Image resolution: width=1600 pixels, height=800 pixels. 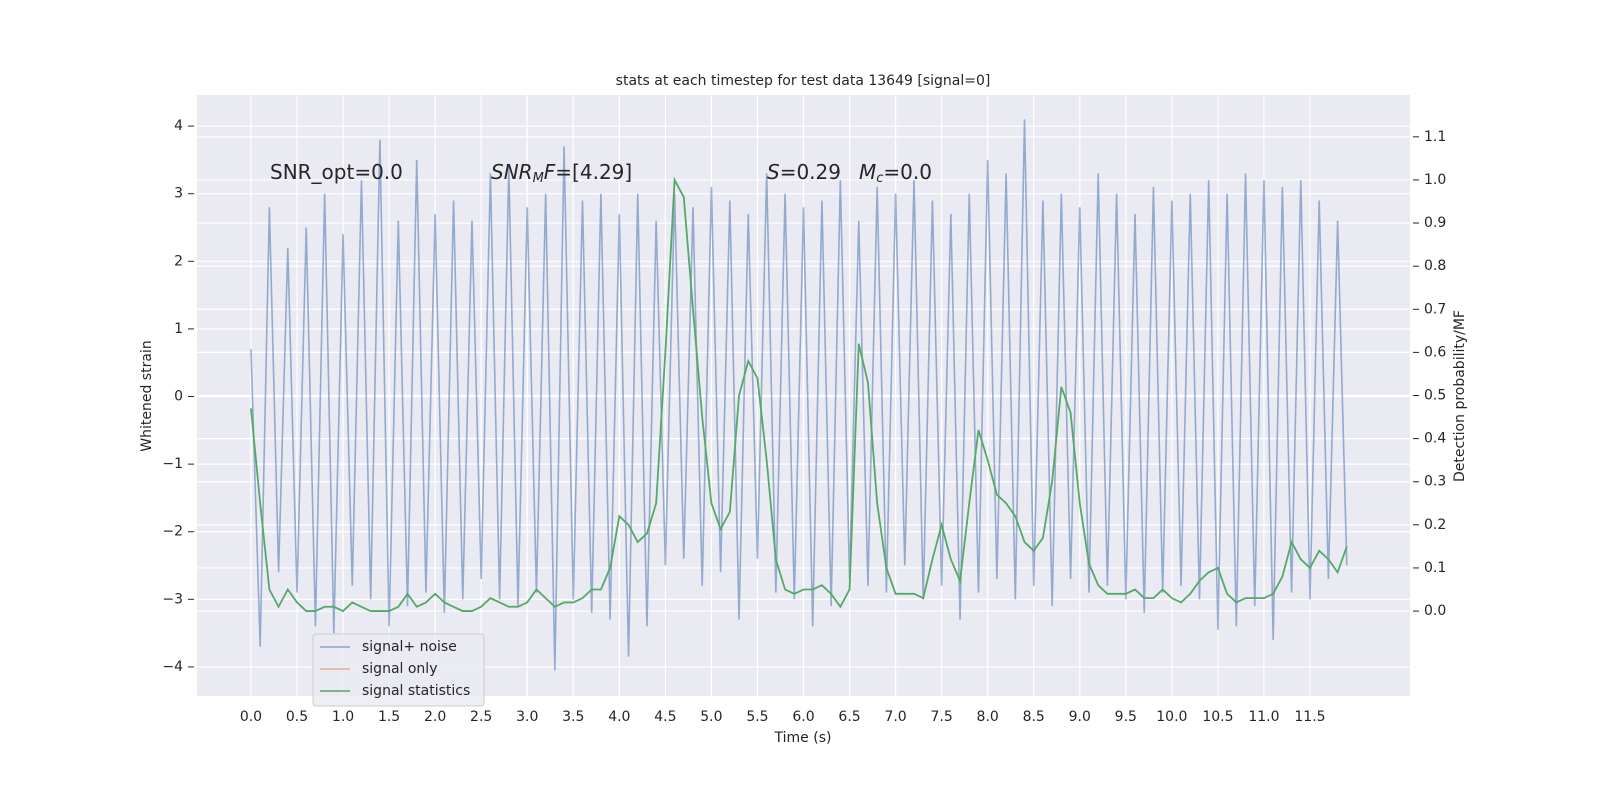 I want to click on y2-tick-label: 1.1, so click(x=1435, y=137).